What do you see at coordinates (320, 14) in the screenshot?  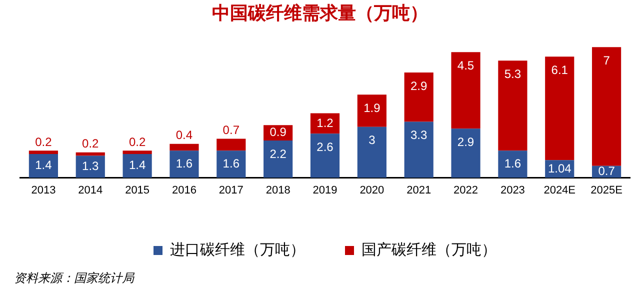 I see `chart-title: 中国碳纤维需求量（万吨）` at bounding box center [320, 14].